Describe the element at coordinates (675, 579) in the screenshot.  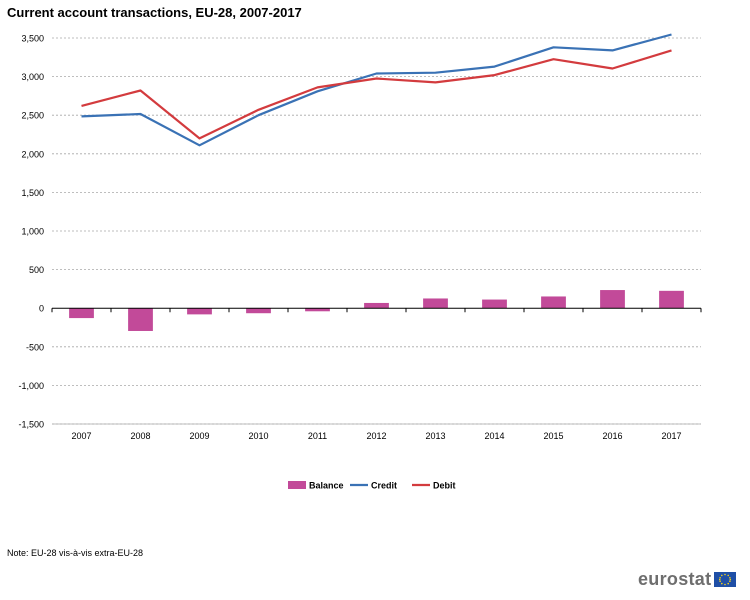
I see `logo-text: eurostat` at that location.